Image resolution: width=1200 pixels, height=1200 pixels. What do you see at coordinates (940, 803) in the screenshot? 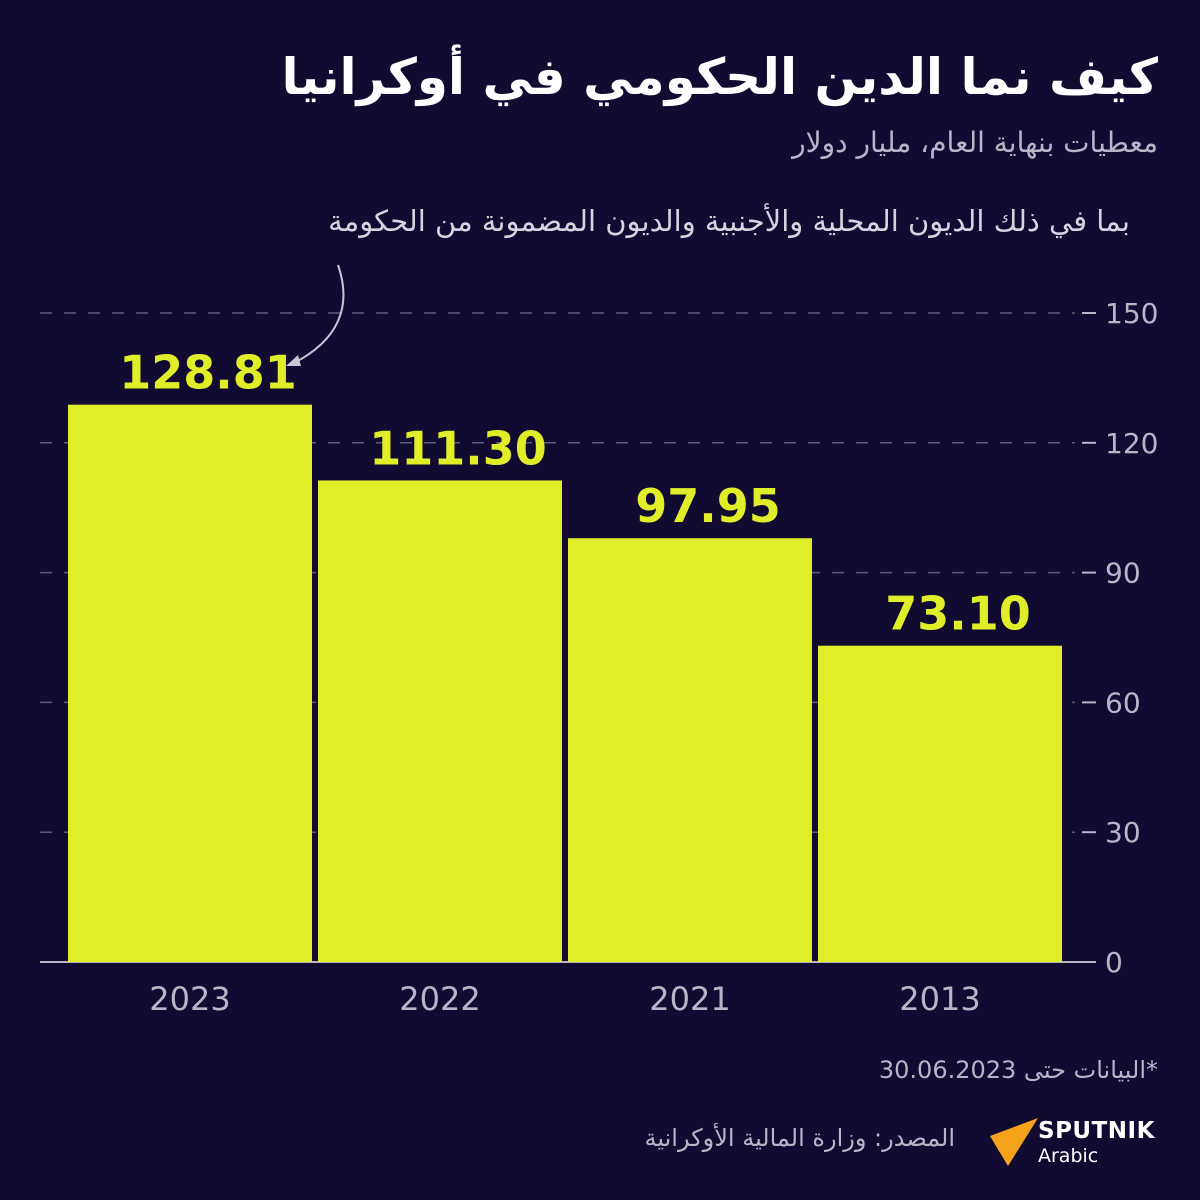
I see `bar-2013` at bounding box center [940, 803].